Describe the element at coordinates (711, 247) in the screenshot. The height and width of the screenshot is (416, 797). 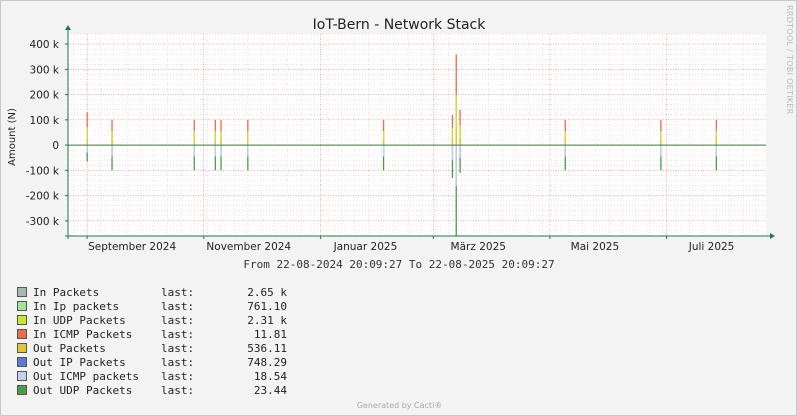
I see `x-tick-label: Juli 2025` at that location.